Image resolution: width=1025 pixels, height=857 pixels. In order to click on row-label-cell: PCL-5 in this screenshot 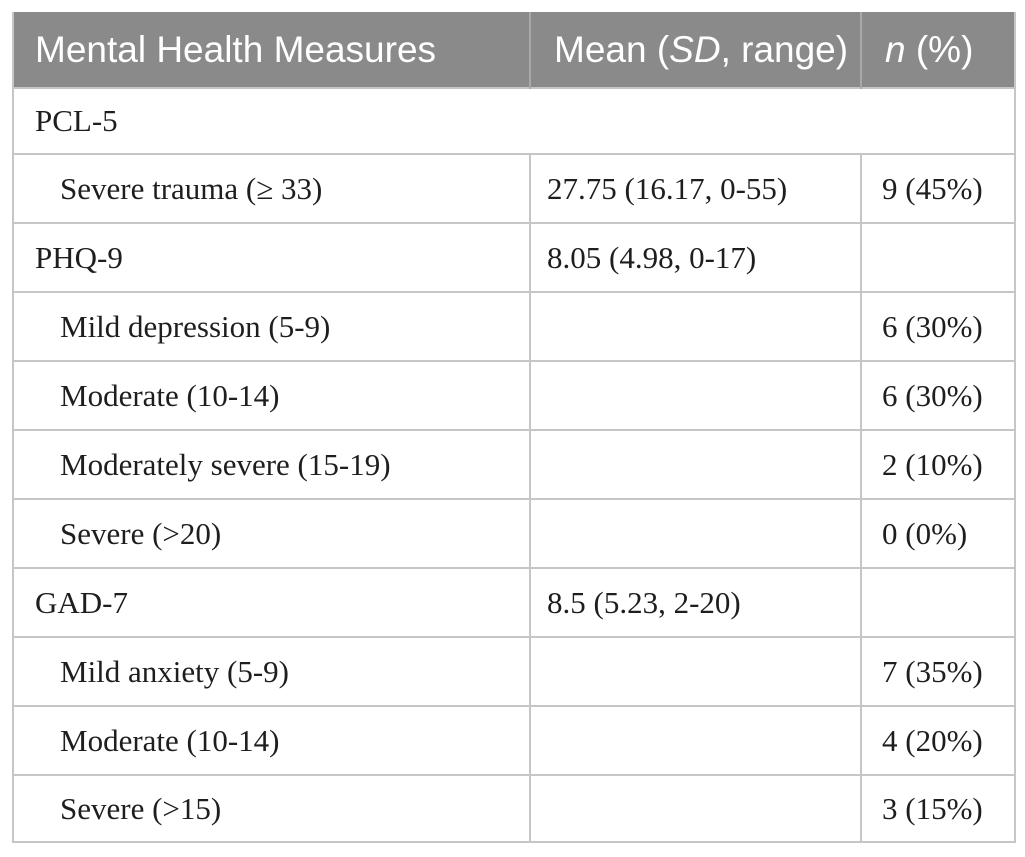, I will do `click(514, 120)`.